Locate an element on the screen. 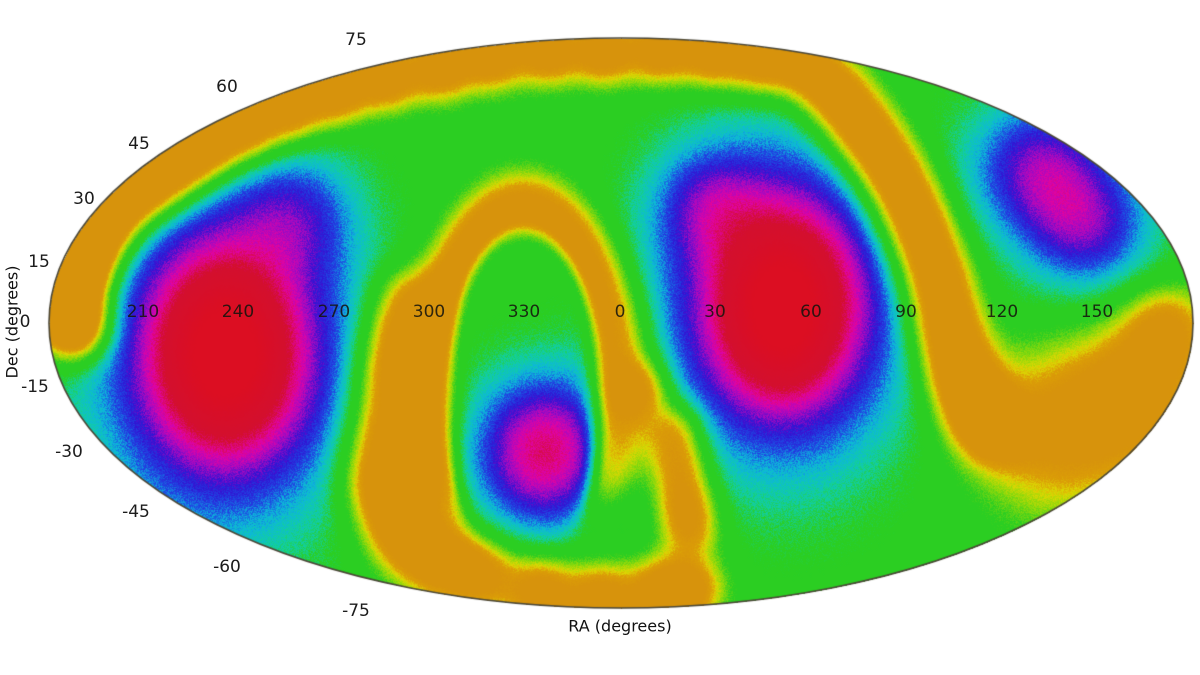  y-axis-title: Dec (degrees) is located at coordinates (12, 322).